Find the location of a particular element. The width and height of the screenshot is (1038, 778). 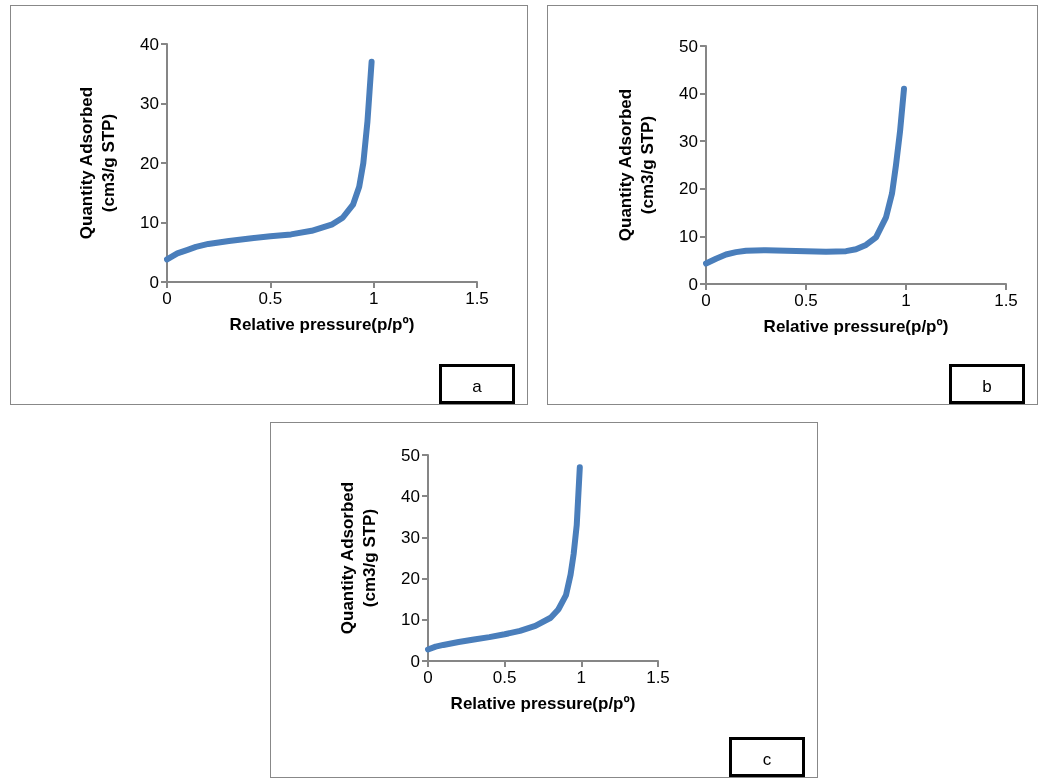

text: b is located at coordinates (987, 384).